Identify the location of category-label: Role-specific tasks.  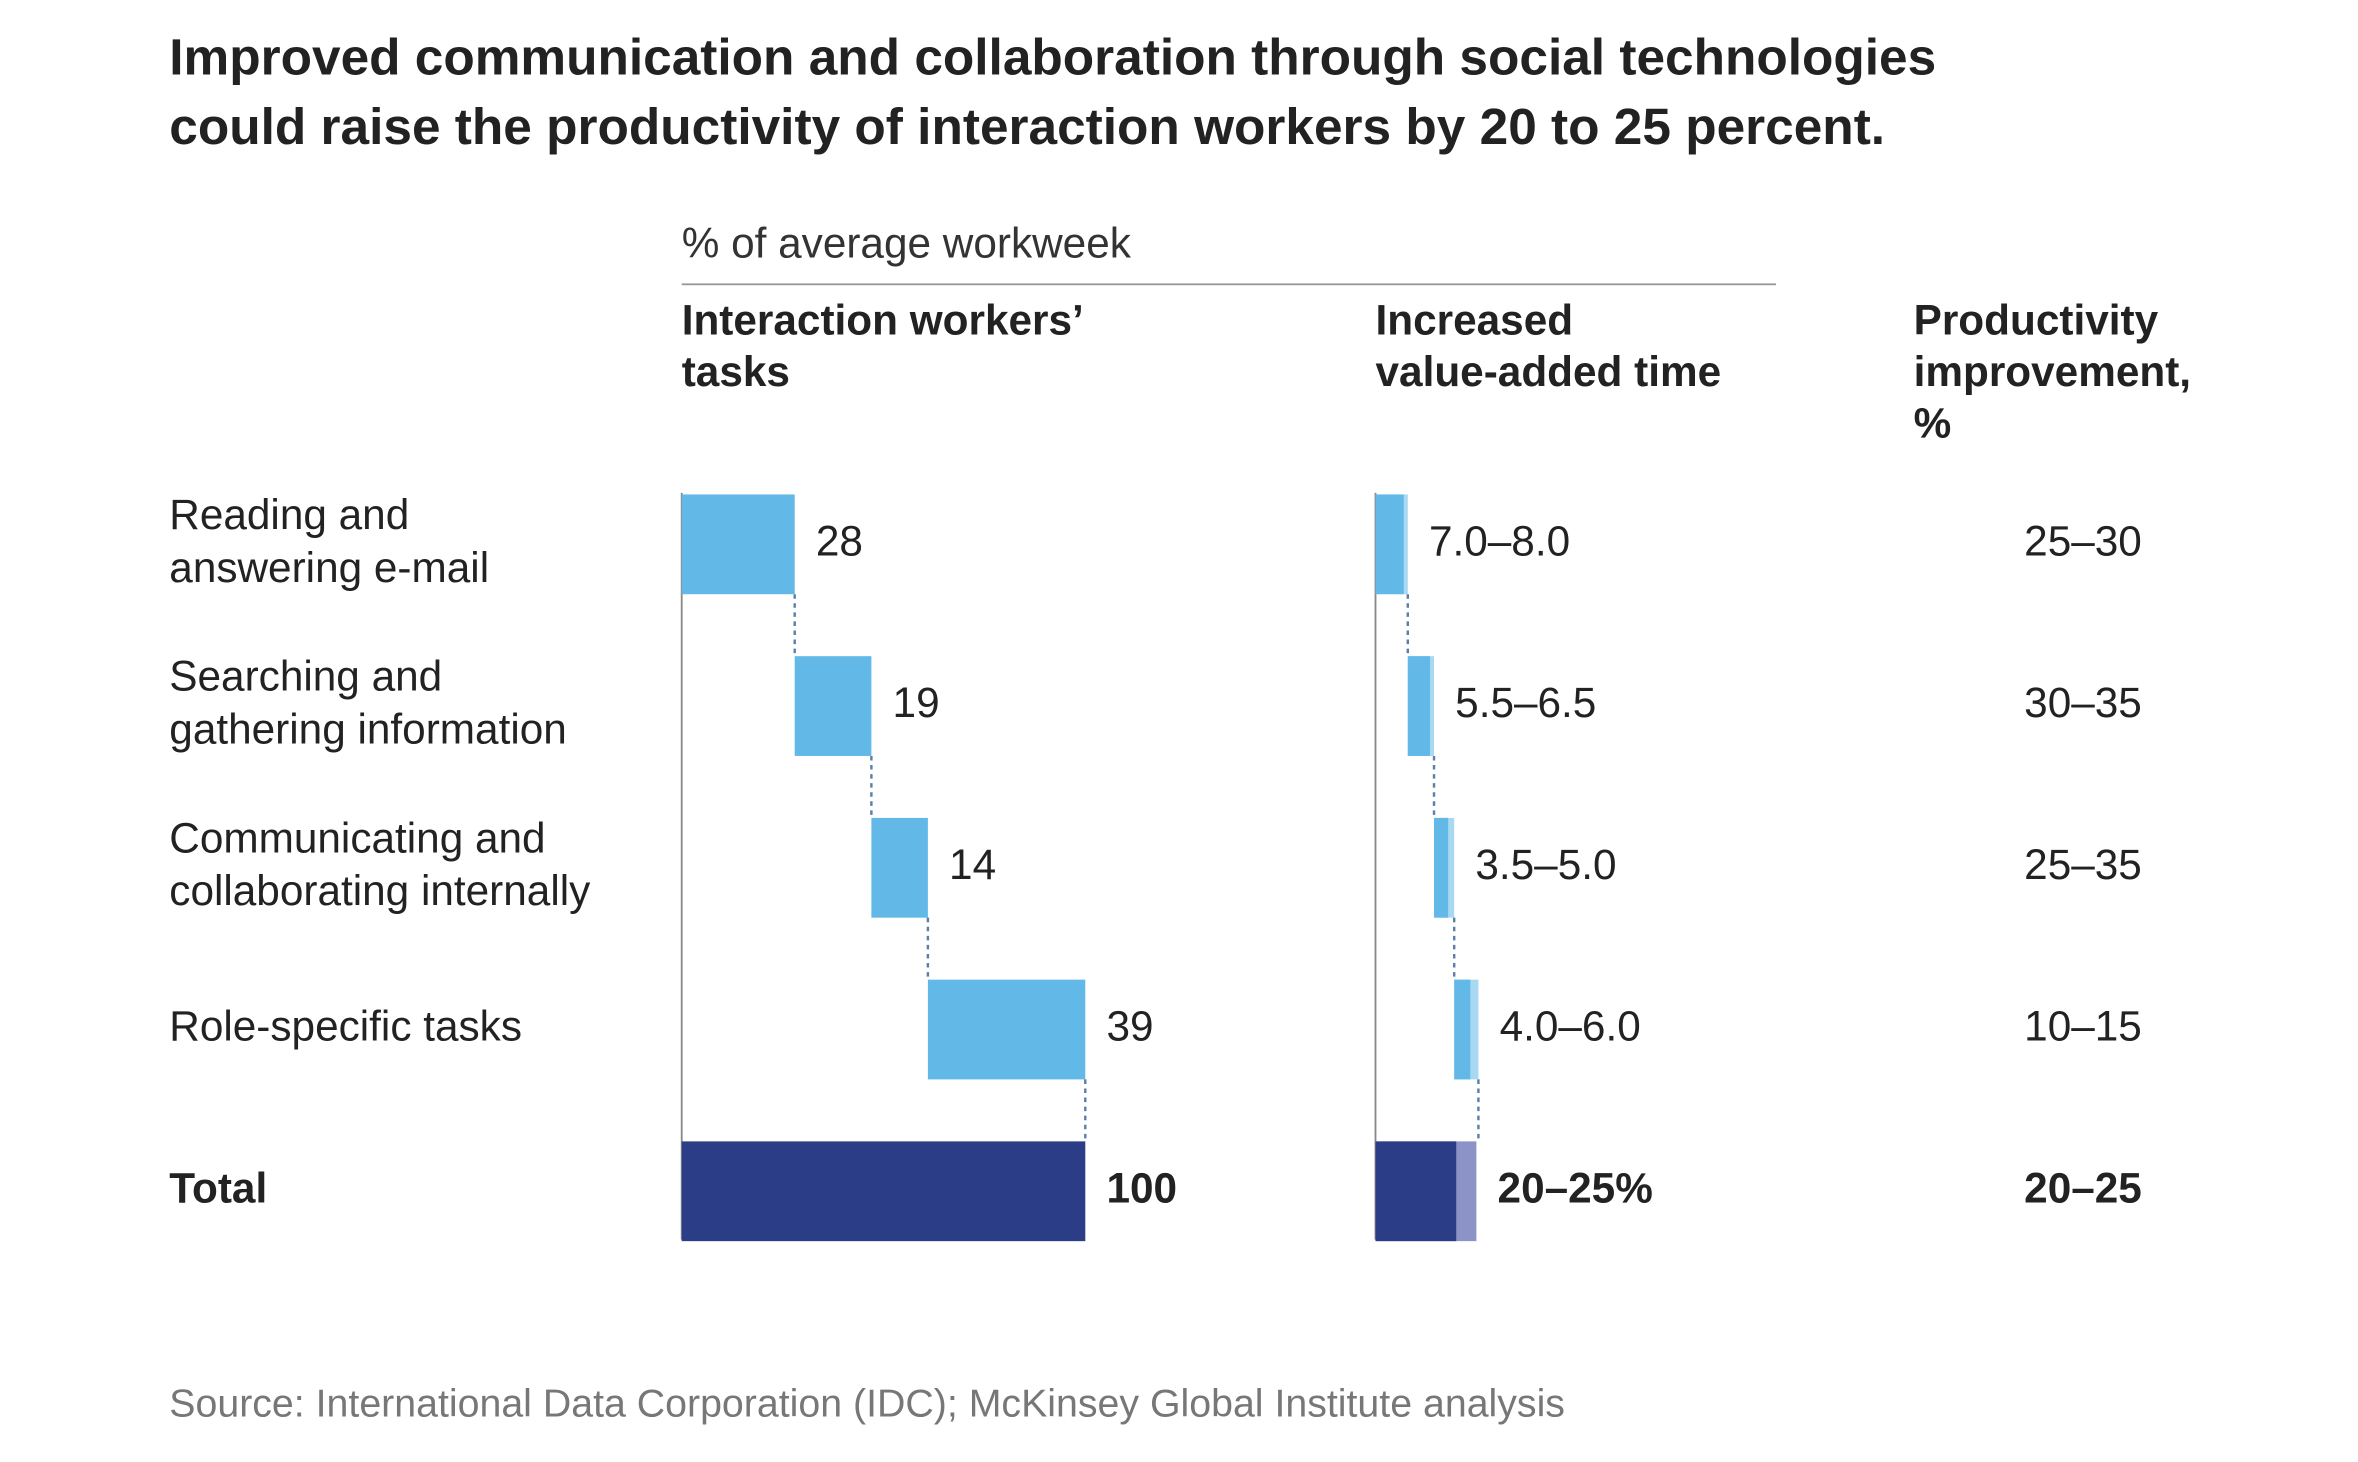
(345, 1026).